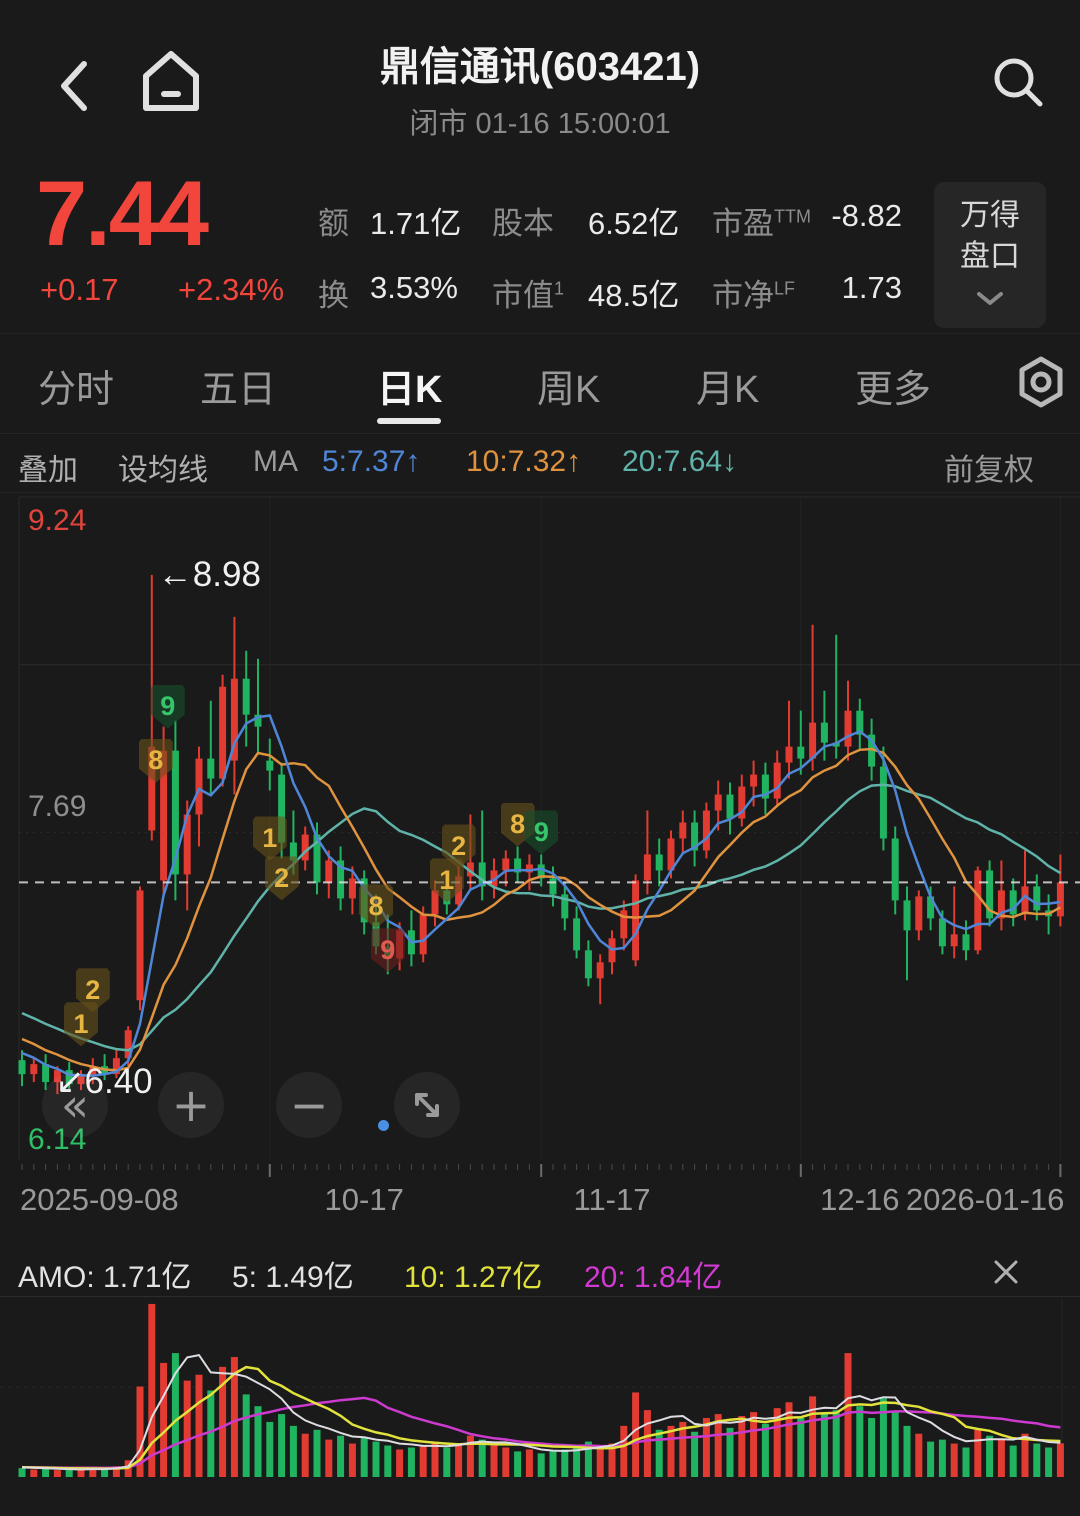  I want to click on home-icon, so click(171, 81).